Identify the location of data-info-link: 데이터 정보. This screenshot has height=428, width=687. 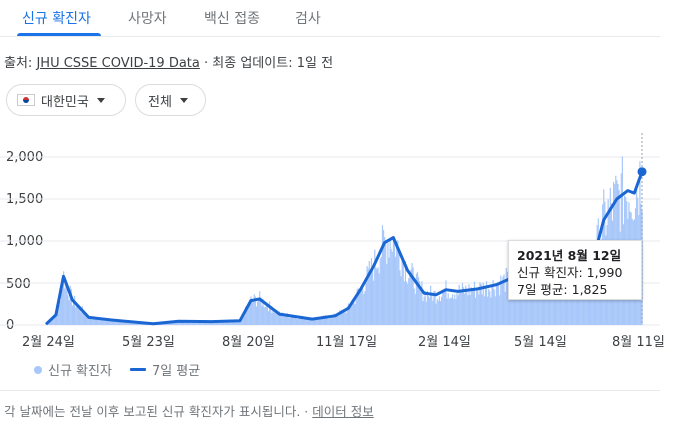
(343, 411).